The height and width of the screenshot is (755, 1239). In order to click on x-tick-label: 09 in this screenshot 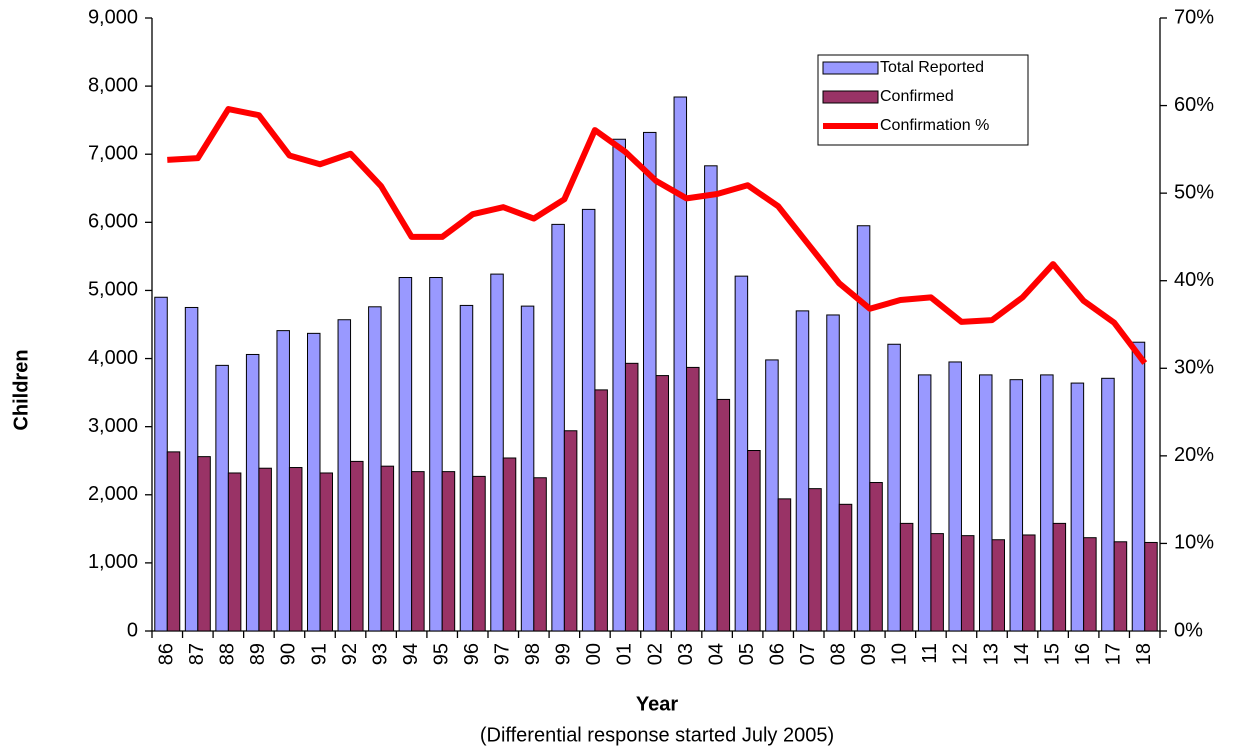, I will do `click(869, 654)`.